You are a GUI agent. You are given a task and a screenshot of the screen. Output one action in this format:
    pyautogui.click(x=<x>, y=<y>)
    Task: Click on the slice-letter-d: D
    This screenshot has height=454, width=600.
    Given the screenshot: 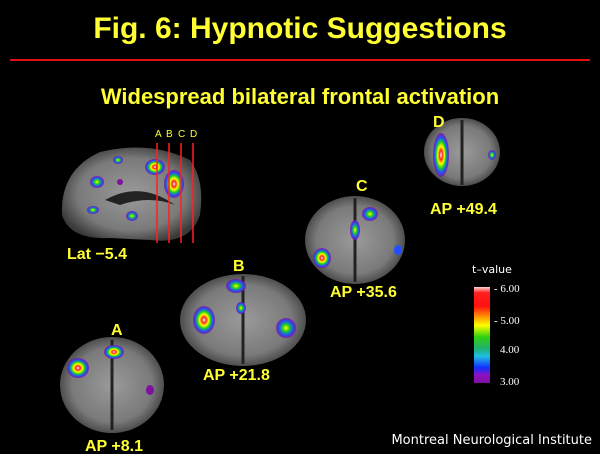 What is the action you would take?
    pyautogui.click(x=194, y=134)
    